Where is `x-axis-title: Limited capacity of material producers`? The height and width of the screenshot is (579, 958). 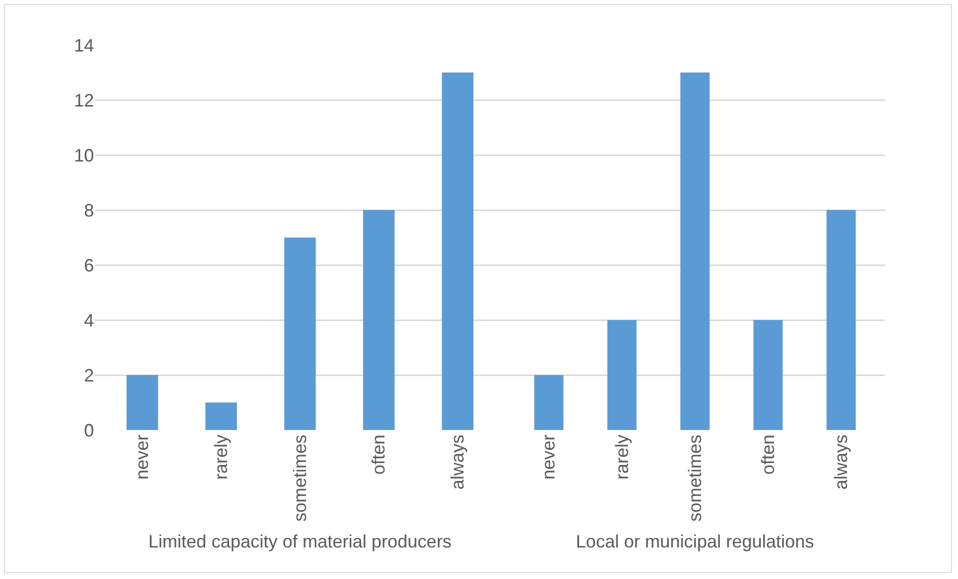
x-axis-title: Limited capacity of material producers is located at coordinates (300, 542).